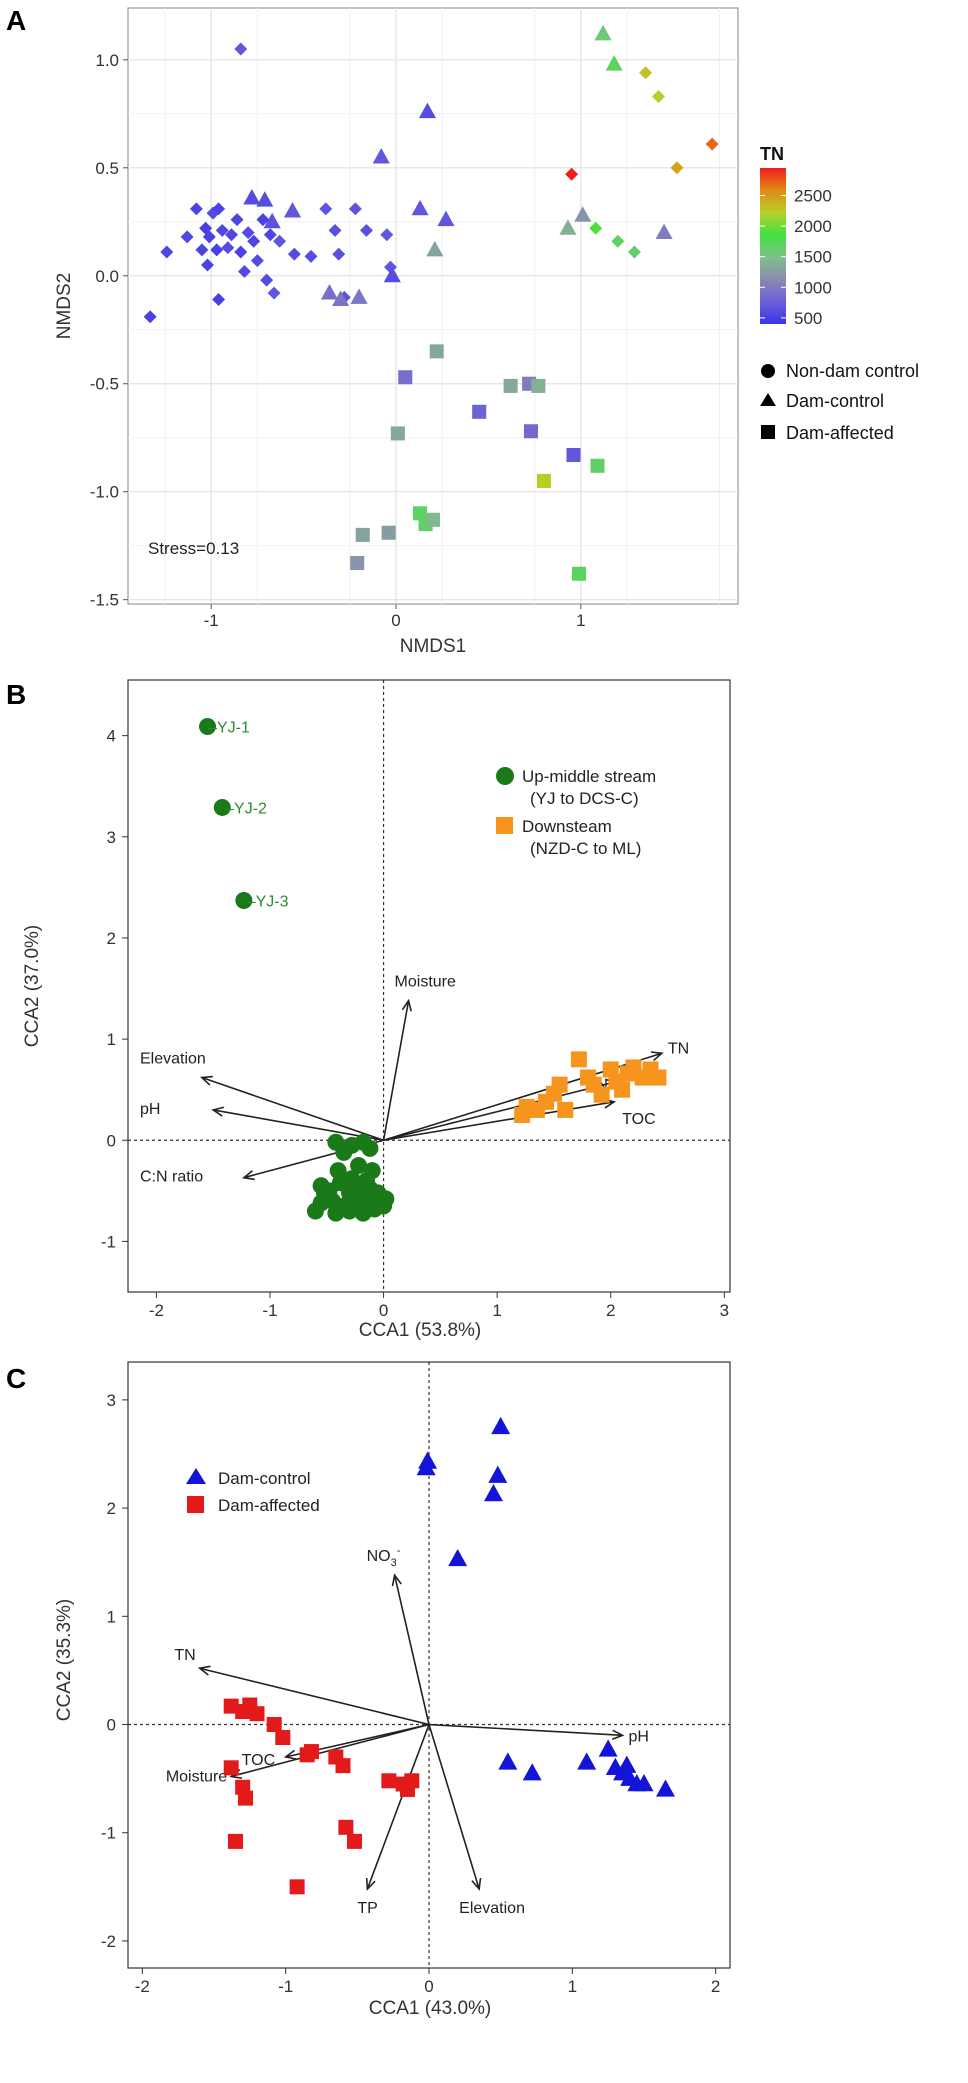 This screenshot has height=2083, width=968. Describe the element at coordinates (433, 646) in the screenshot. I see `nmds-x-axis-title: NMDS1` at that location.